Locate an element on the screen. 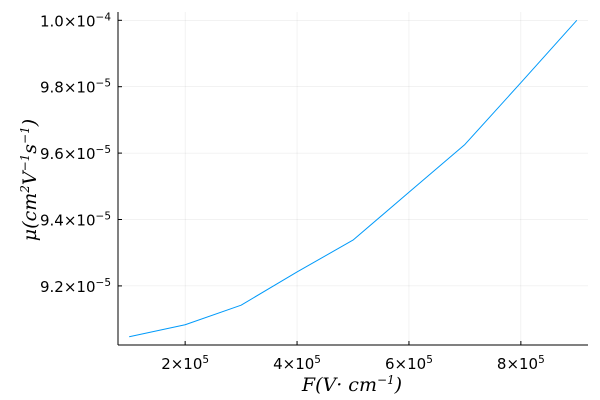 The width and height of the screenshot is (600, 400). y-tick-mantissa: 9.6×10 is located at coordinates (68, 154).